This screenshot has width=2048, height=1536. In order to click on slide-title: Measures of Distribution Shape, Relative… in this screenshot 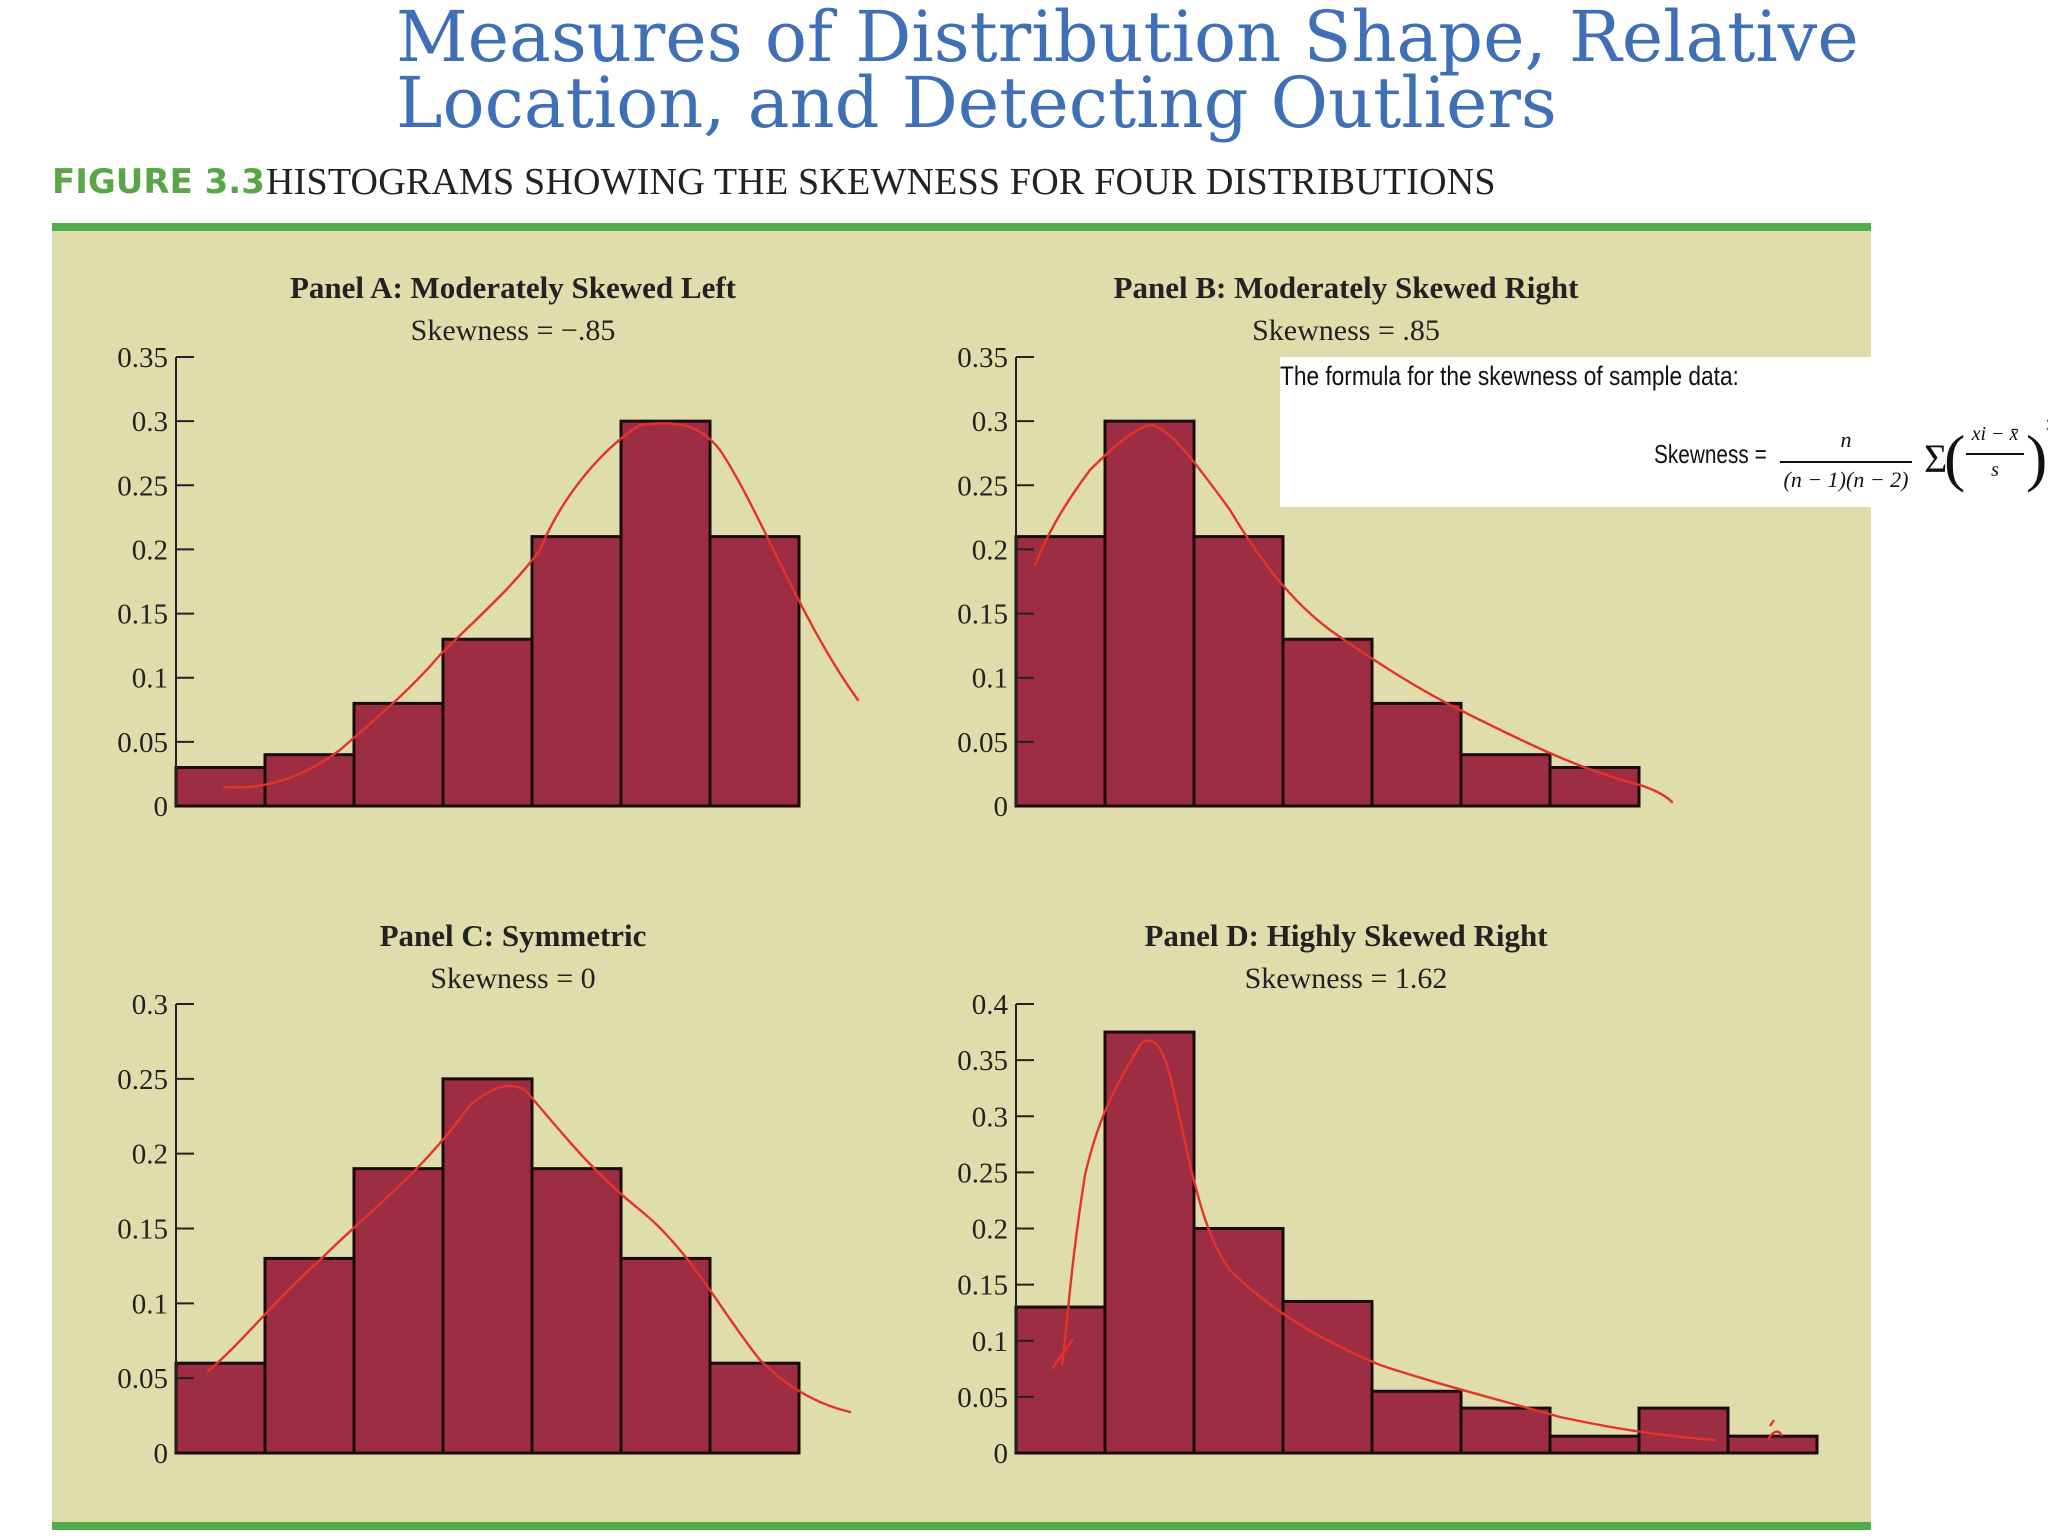, I will do `click(1196, 72)`.